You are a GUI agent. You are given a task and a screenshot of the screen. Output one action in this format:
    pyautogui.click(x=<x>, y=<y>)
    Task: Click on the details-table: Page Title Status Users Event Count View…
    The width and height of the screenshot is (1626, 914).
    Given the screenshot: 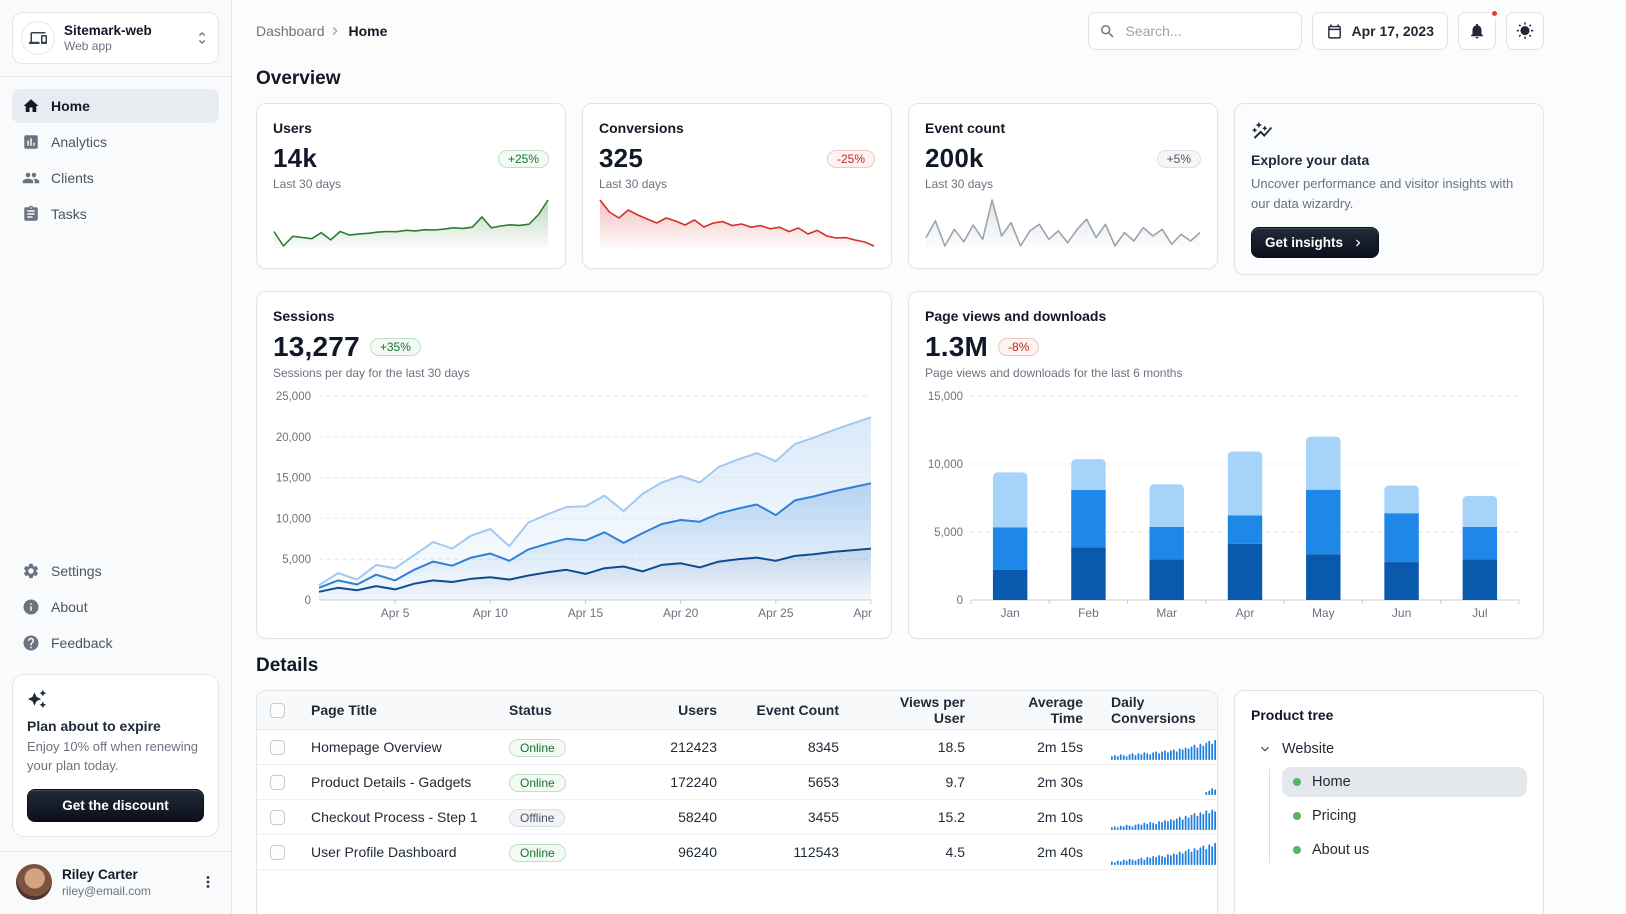 What is the action you would take?
    pyautogui.click(x=737, y=780)
    